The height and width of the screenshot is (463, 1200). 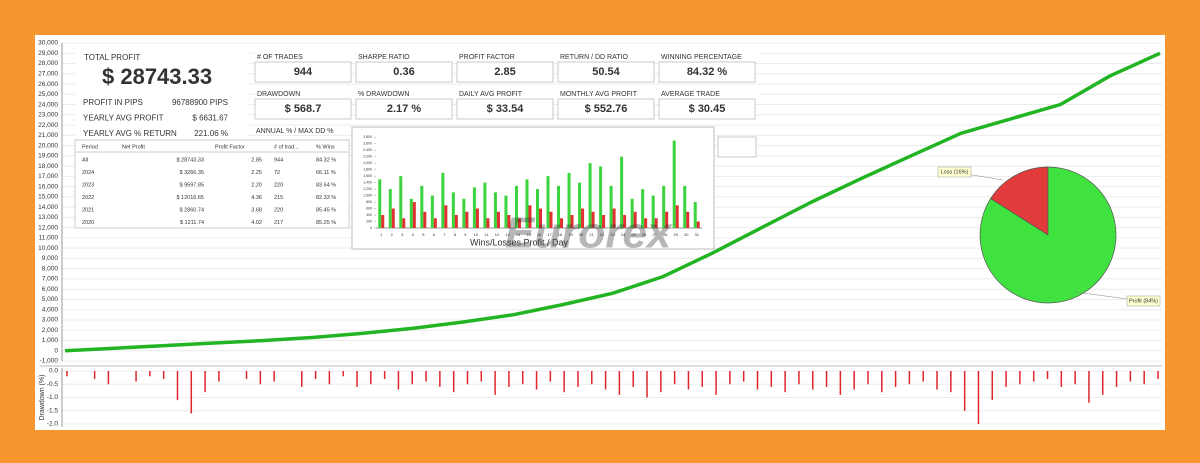 I want to click on metric-label: DRAWDOWN, so click(x=278, y=94).